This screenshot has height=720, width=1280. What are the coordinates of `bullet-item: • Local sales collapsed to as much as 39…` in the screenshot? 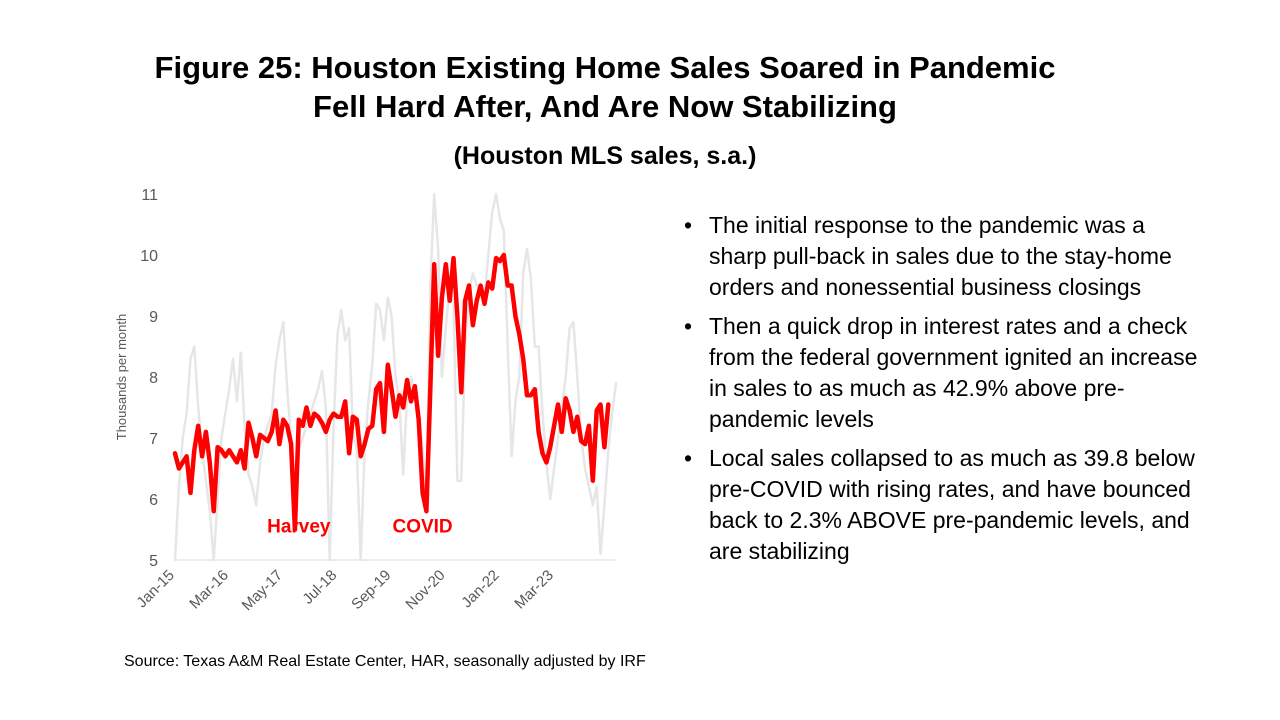 It's located at (938, 505).